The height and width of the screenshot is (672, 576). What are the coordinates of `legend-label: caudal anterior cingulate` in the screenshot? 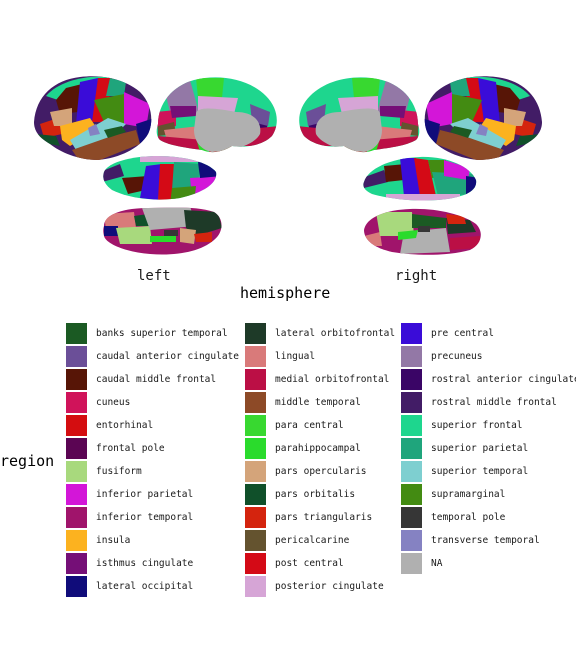 It's located at (167, 356).